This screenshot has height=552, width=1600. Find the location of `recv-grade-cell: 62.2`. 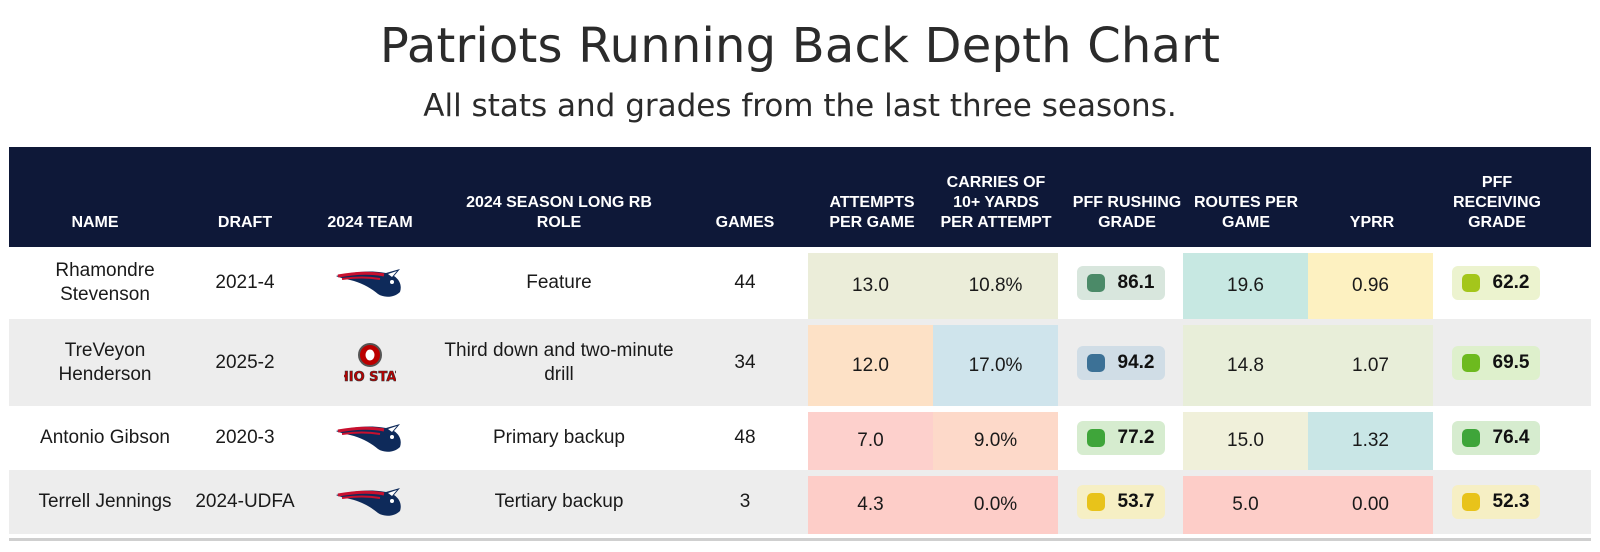

recv-grade-cell: 62.2 is located at coordinates (1495, 283).